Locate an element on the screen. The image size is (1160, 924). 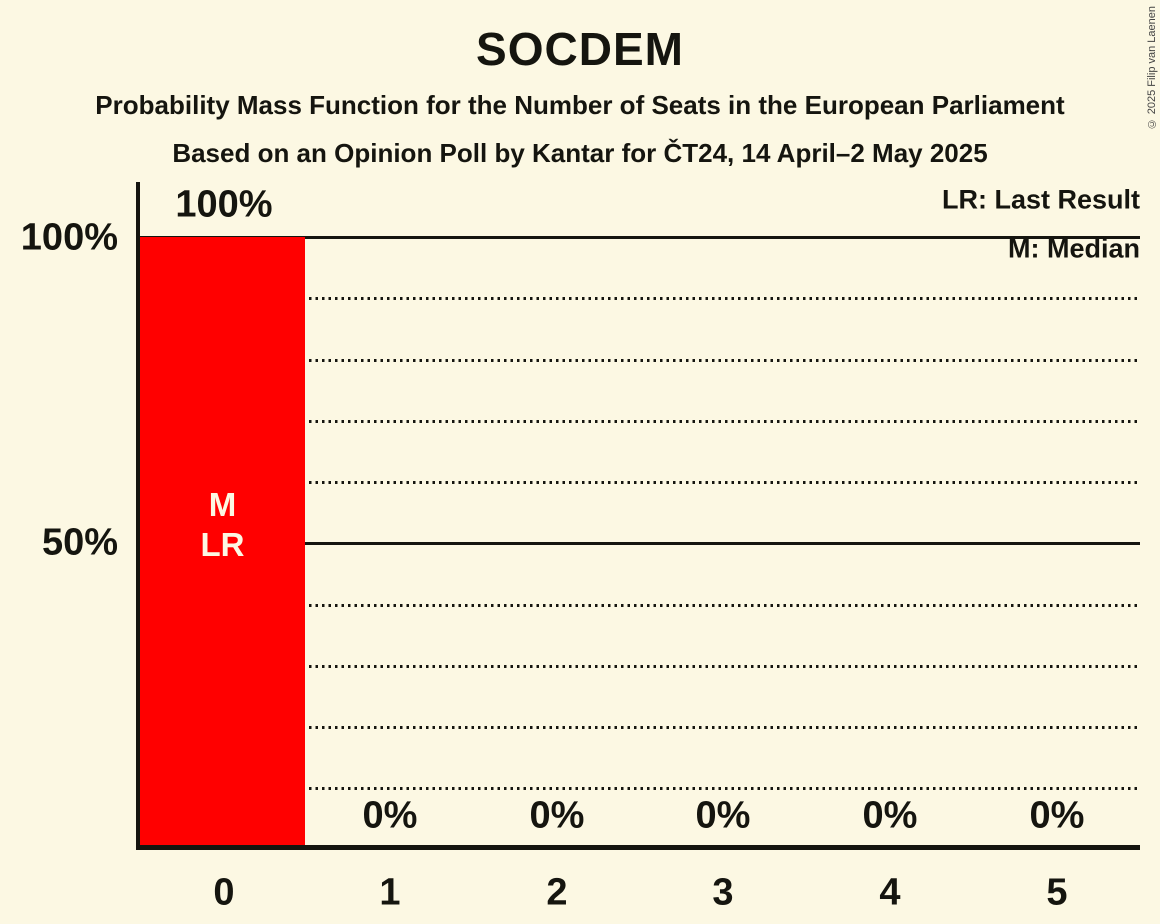
legend-median: M: Median is located at coordinates (1074, 248).